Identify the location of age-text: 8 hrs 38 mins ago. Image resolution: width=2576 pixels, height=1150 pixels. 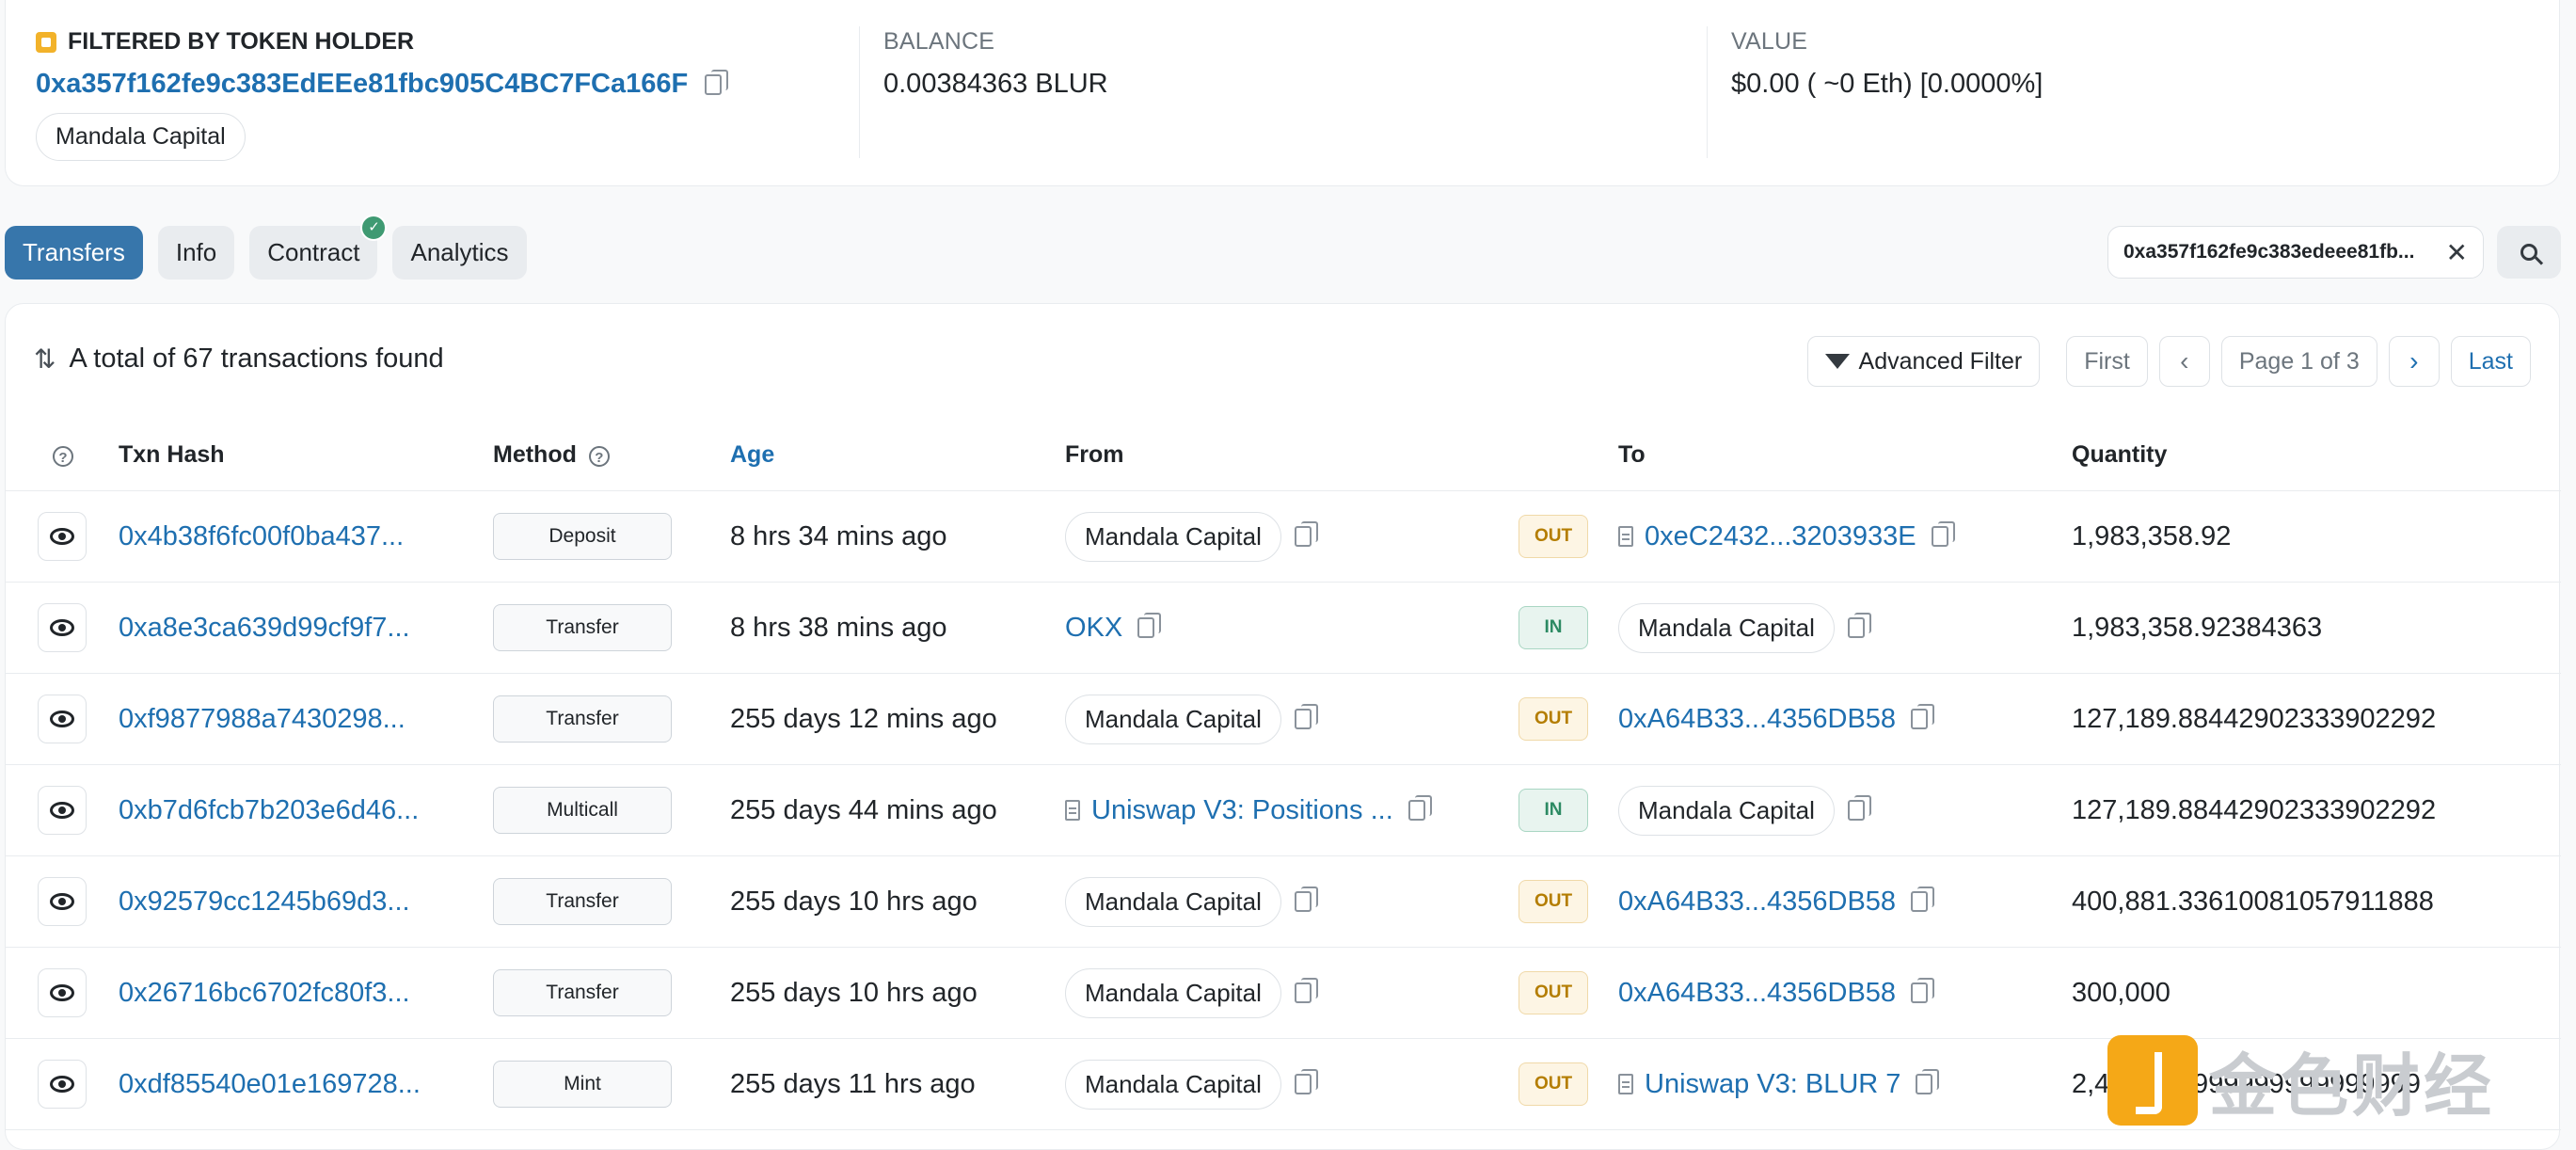
(838, 627).